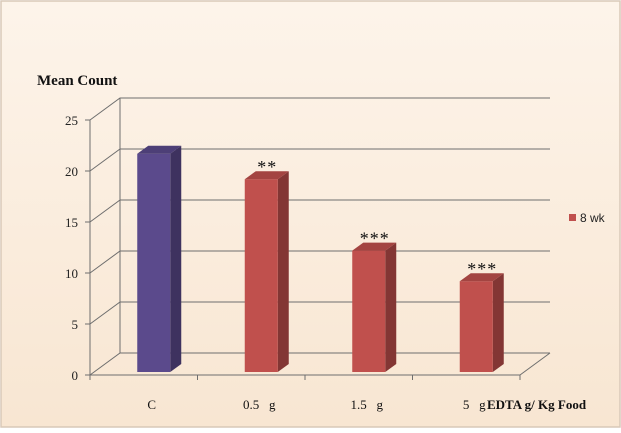  Describe the element at coordinates (367, 404) in the screenshot. I see `x-tick-label: 1.5 g` at that location.